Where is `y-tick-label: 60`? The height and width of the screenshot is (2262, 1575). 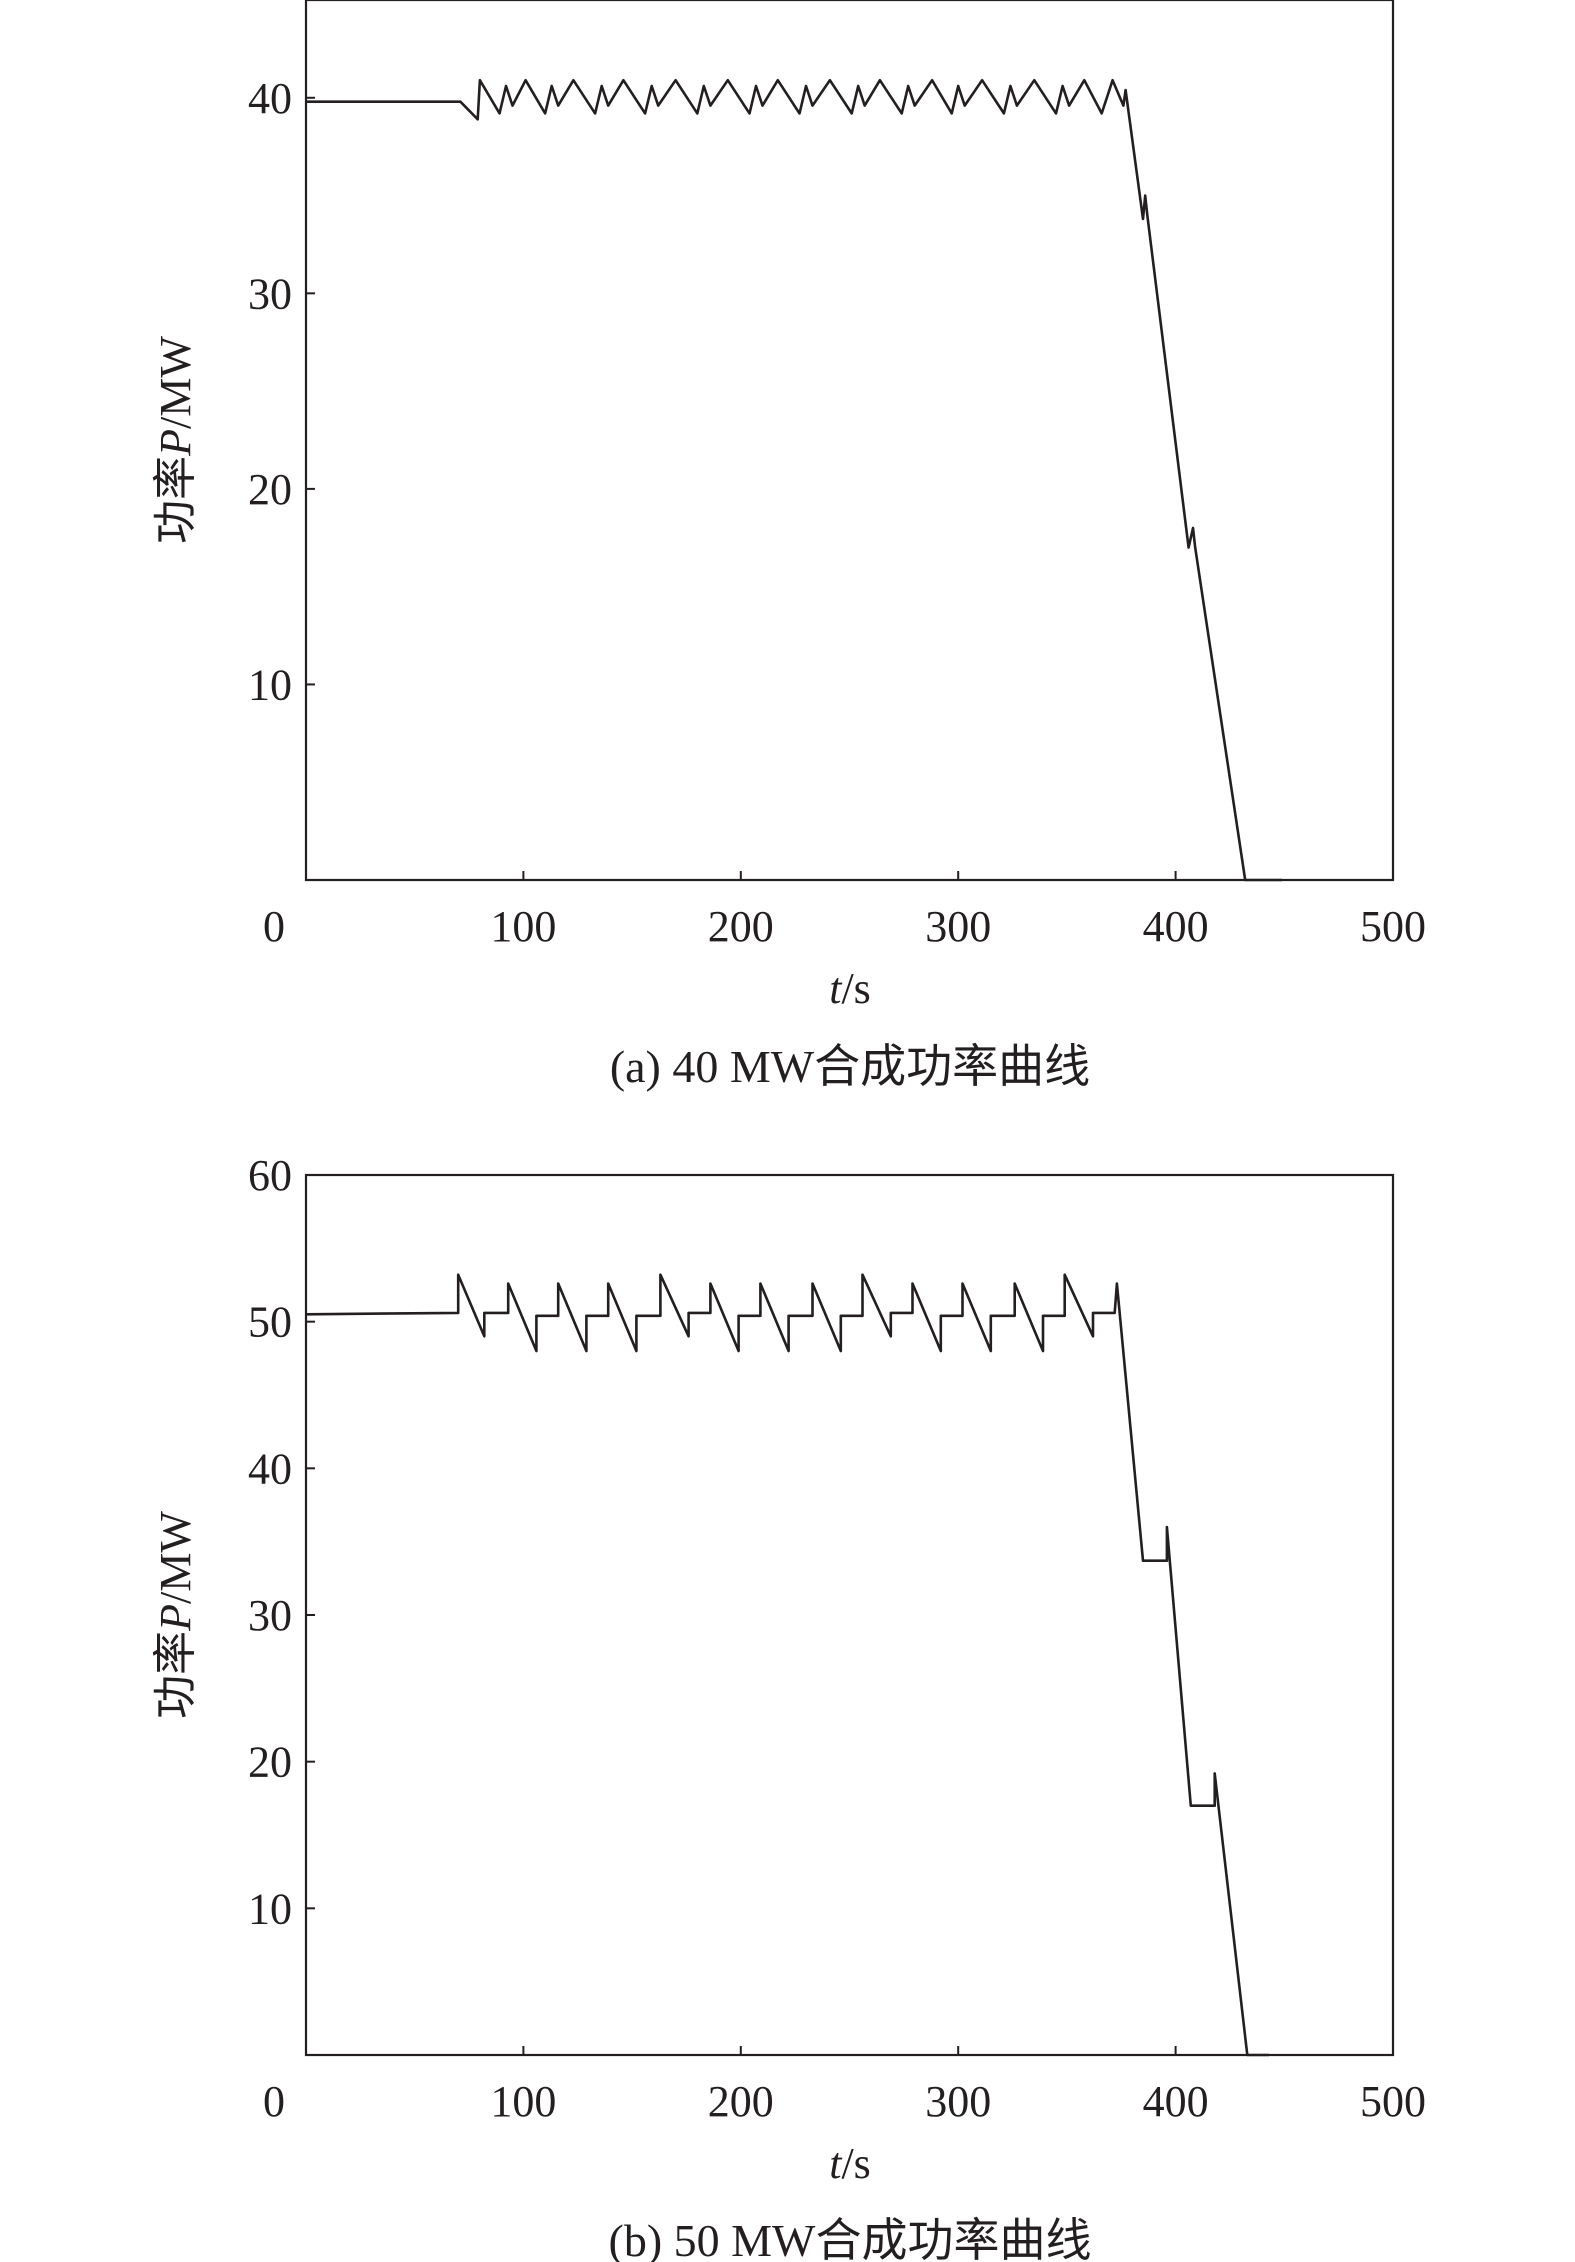 y-tick-label: 60 is located at coordinates (270, 1175).